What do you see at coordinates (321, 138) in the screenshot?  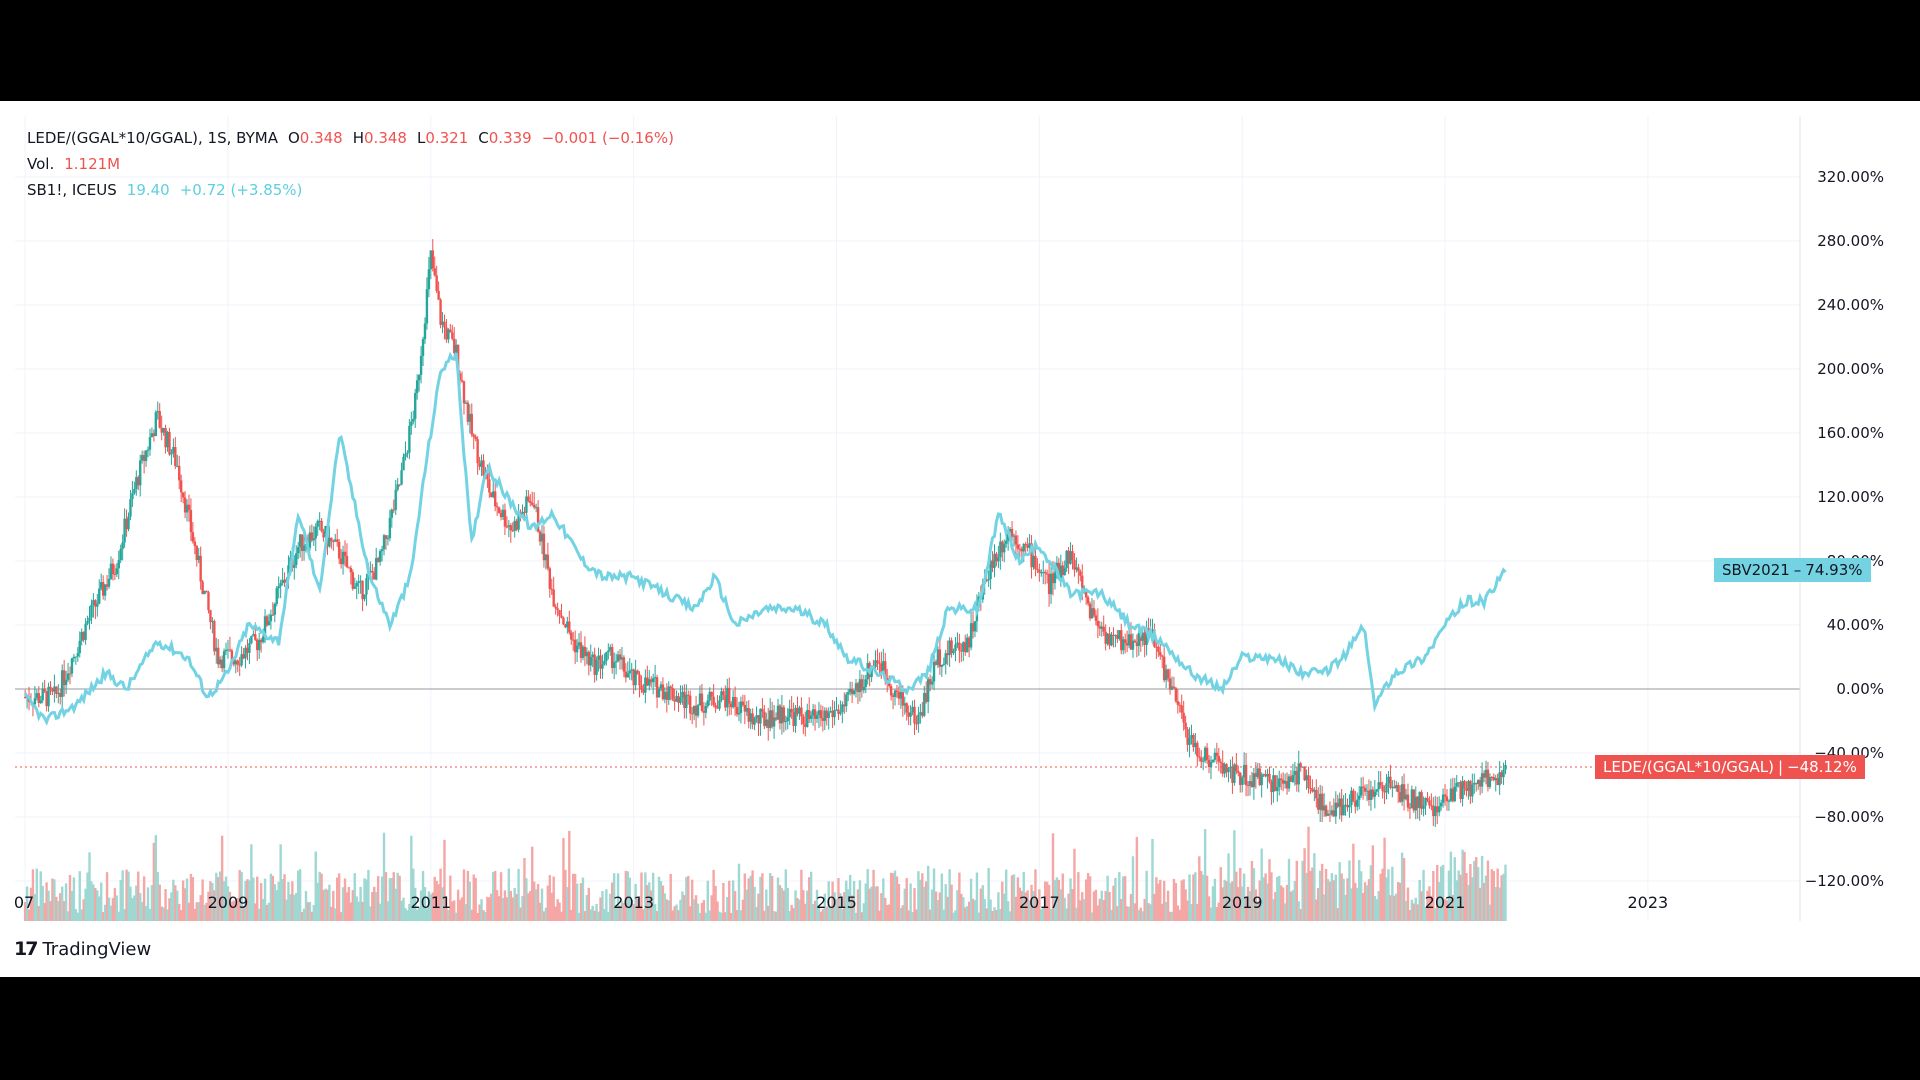 I see `legend-open-value: 0.348` at bounding box center [321, 138].